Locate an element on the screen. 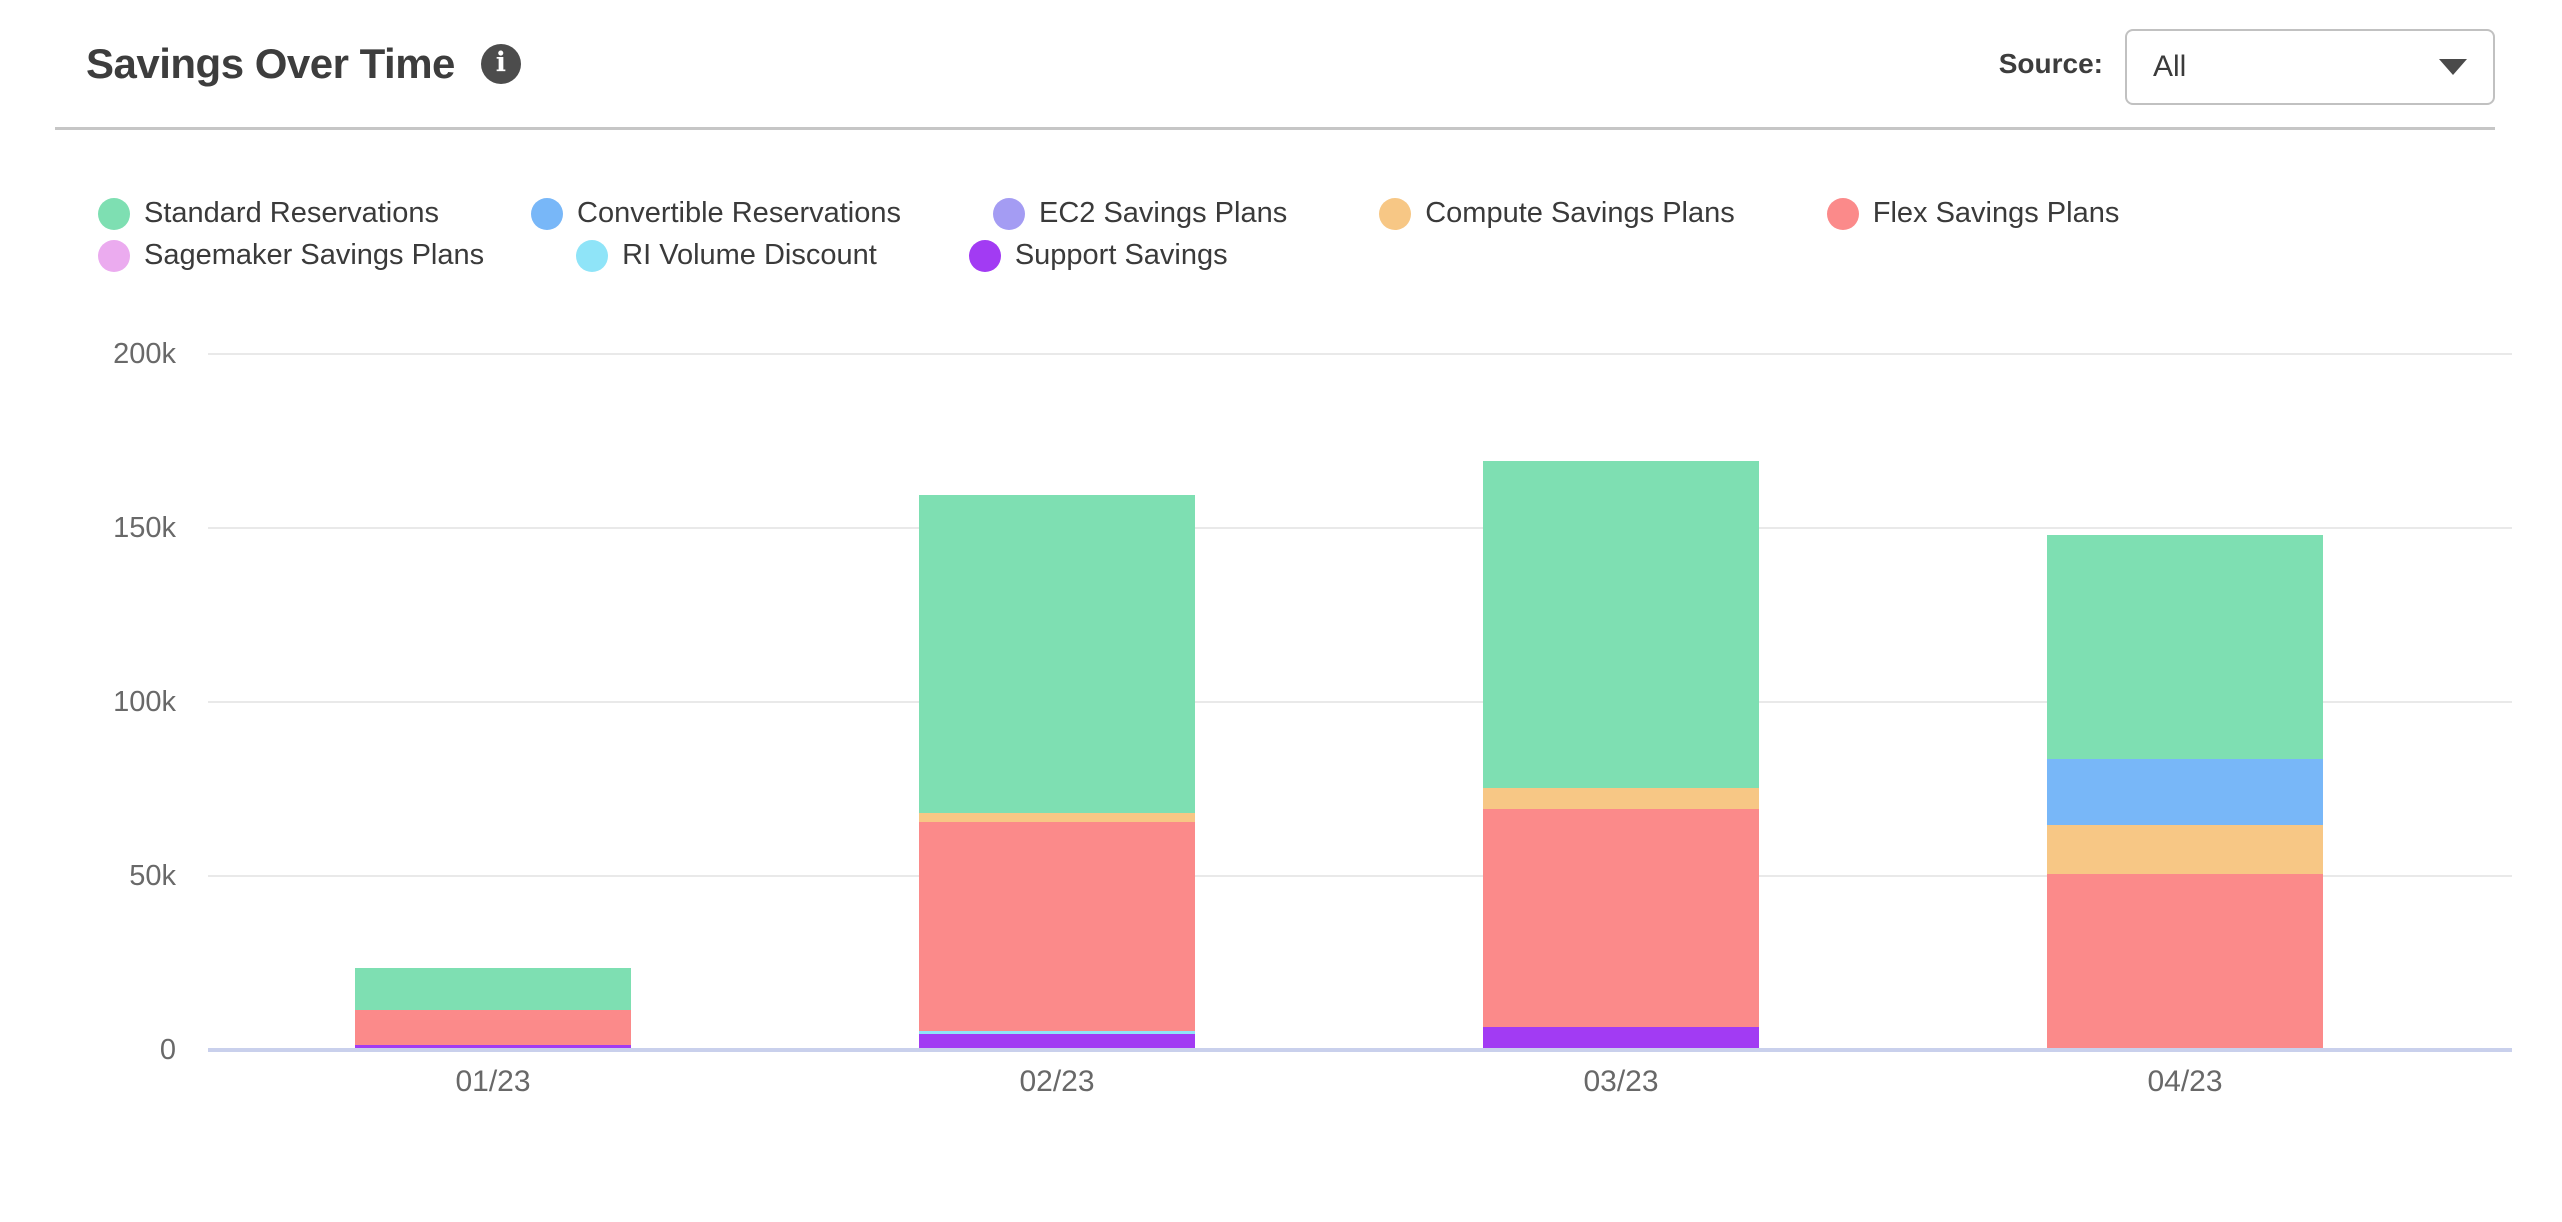 The width and height of the screenshot is (2562, 1222). legend-item-ec2-savings-plans: EC2 Savings Plans is located at coordinates (1140, 213).